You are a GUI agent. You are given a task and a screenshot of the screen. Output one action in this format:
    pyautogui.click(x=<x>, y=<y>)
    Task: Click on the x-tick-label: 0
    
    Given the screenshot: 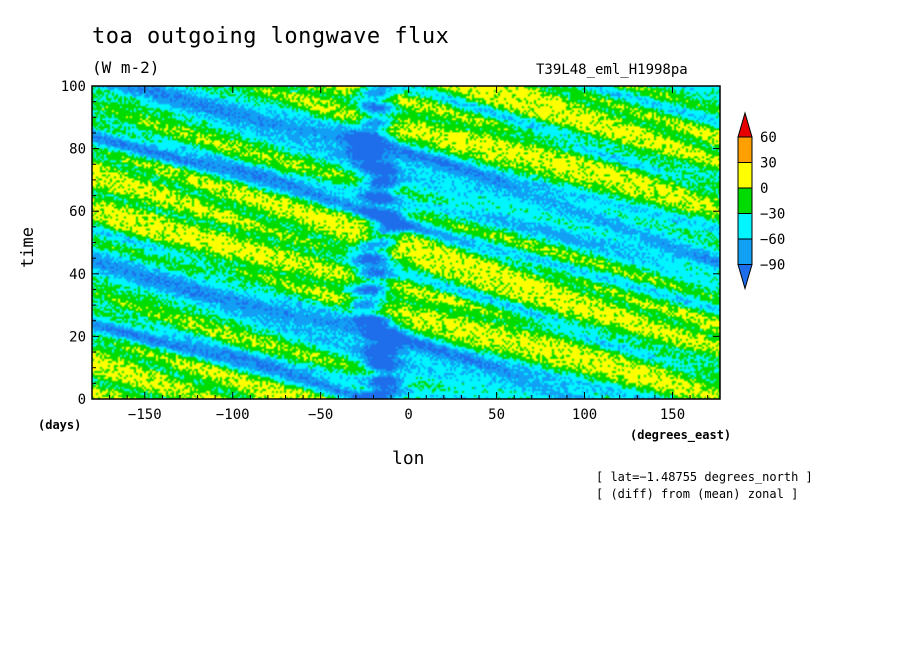 What is the action you would take?
    pyautogui.click(x=408, y=415)
    